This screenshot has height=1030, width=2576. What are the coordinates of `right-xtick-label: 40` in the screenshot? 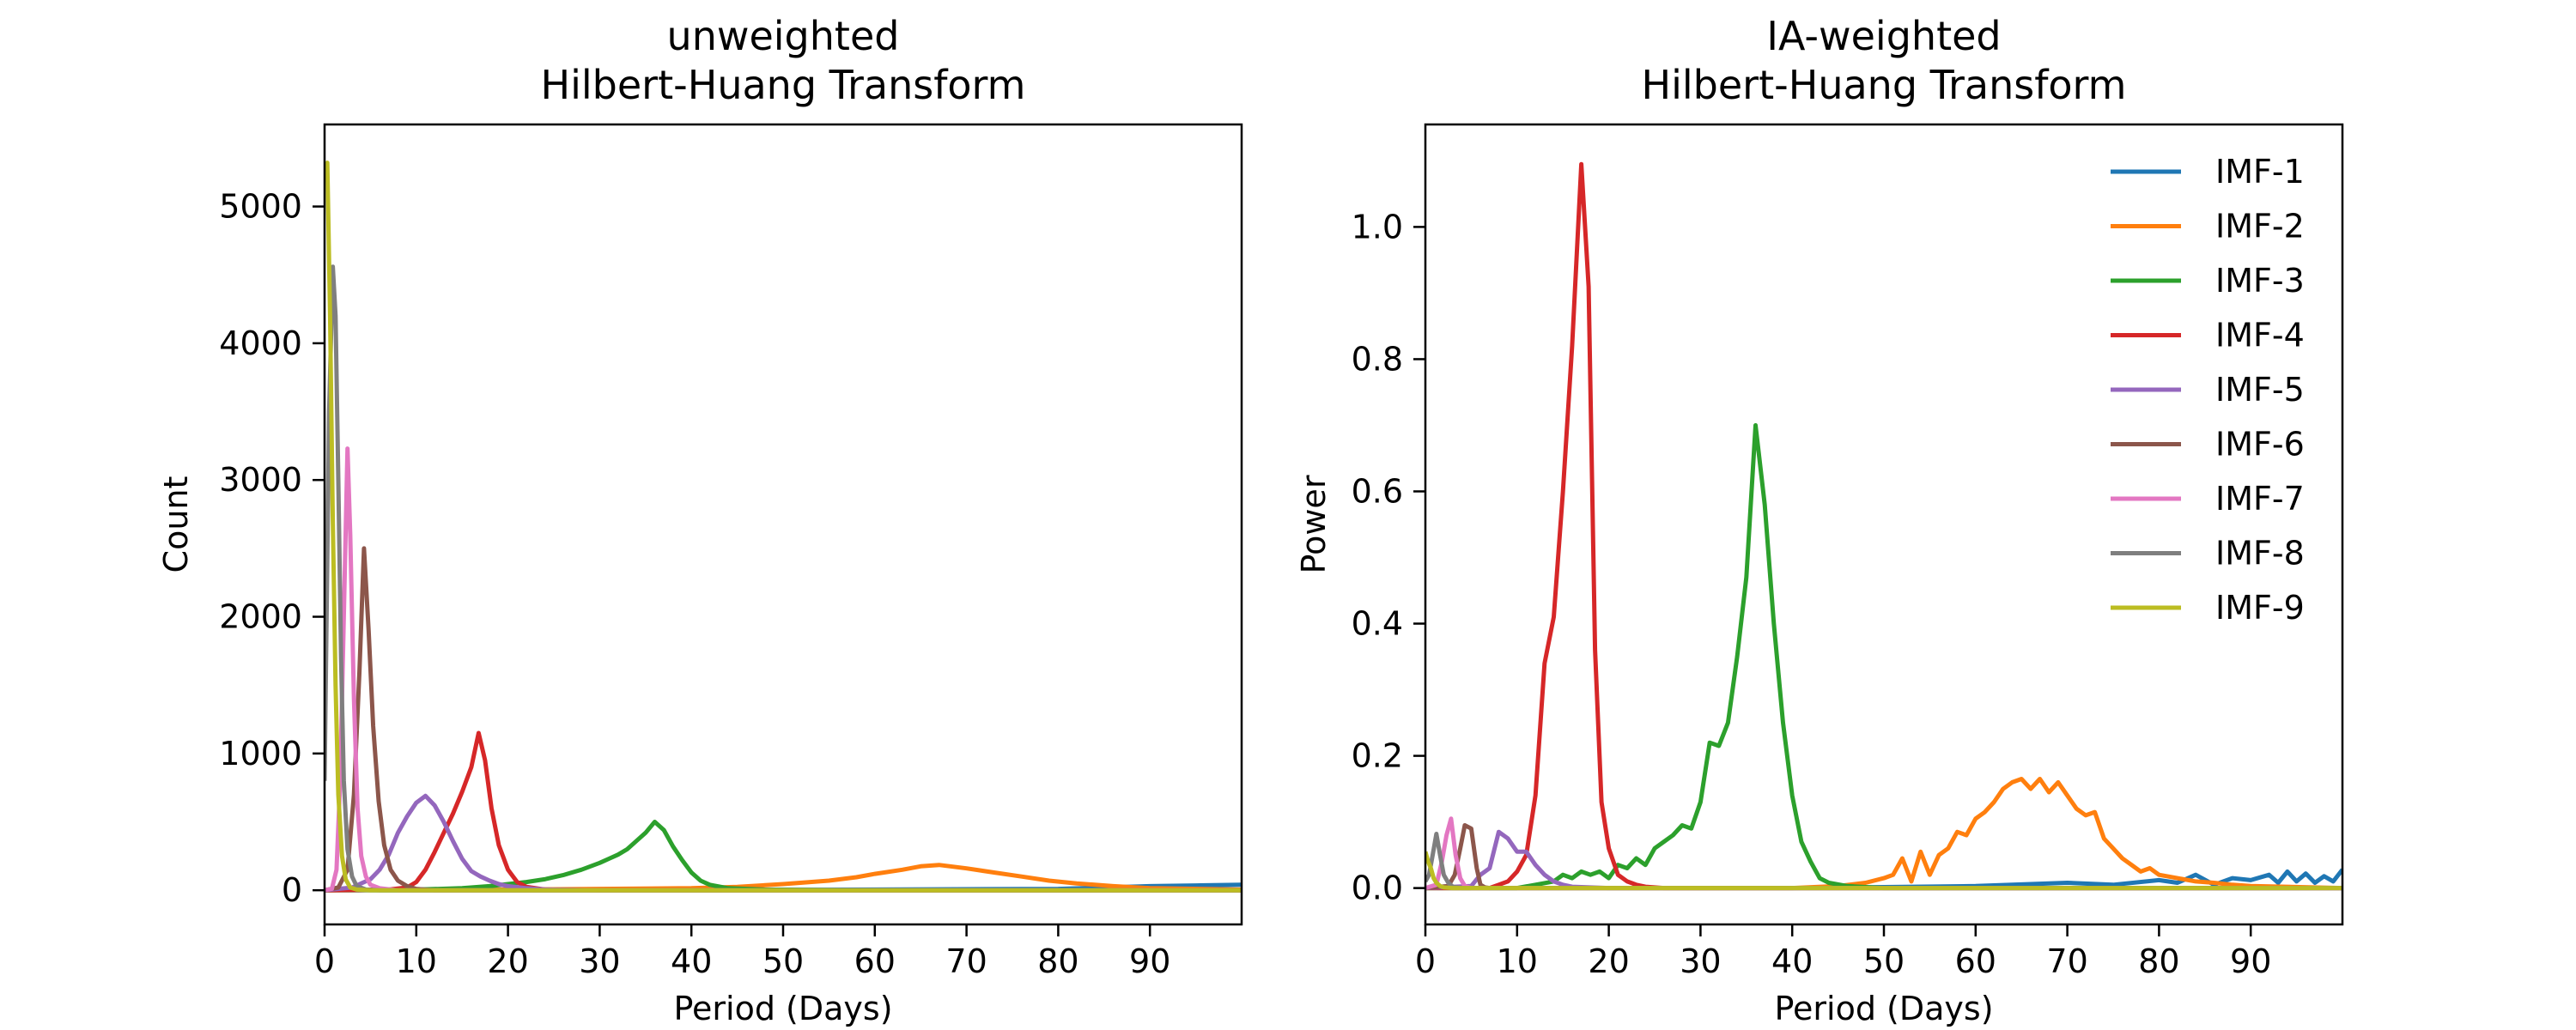 It's located at (1792, 961).